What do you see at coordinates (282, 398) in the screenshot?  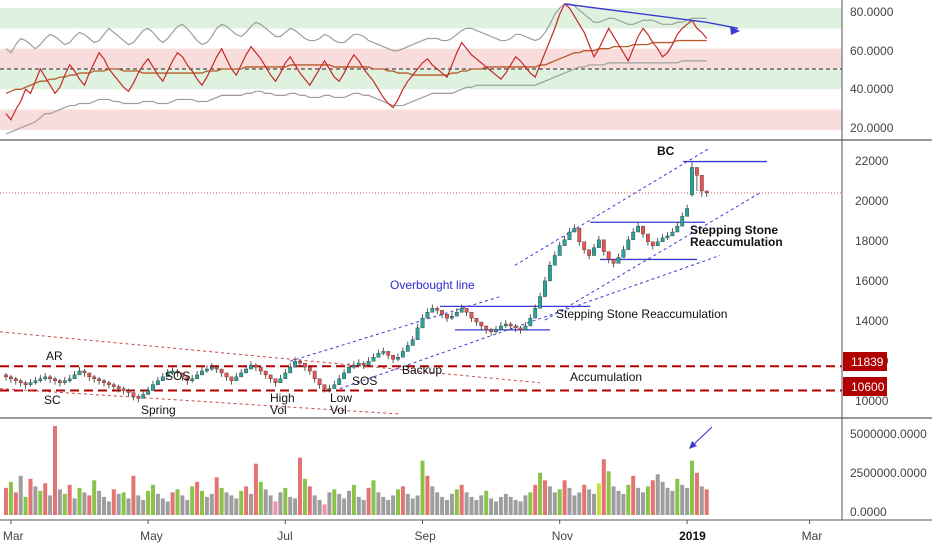 I see `annotation-high: High` at bounding box center [282, 398].